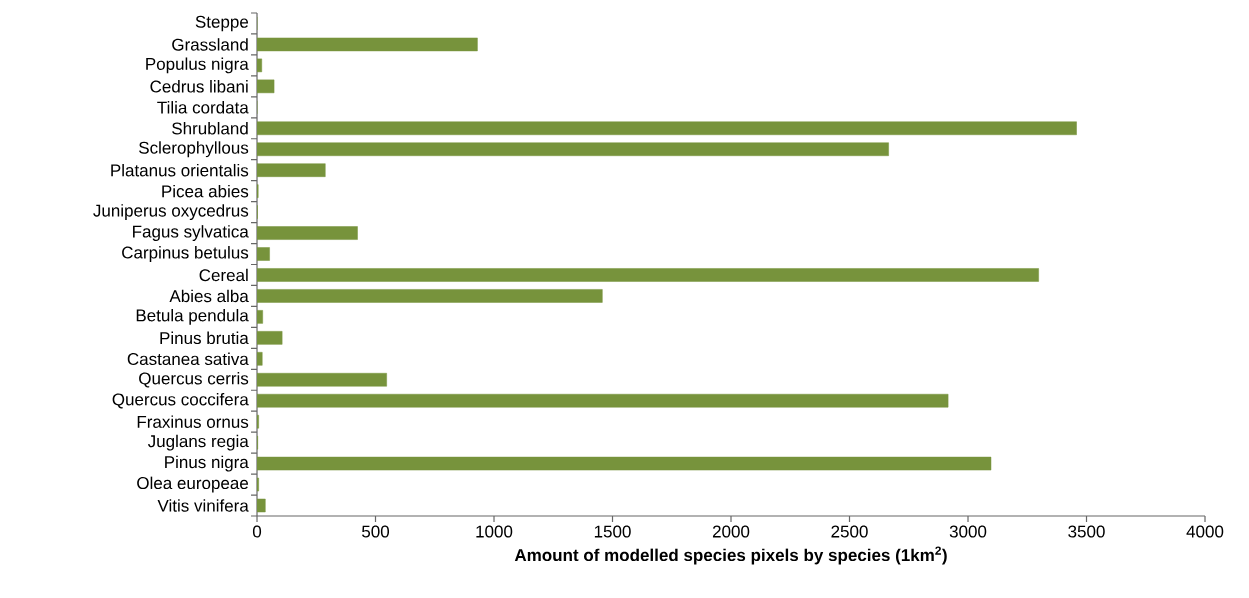 This screenshot has width=1249, height=598. I want to click on x-tick-label: 4000, so click(1205, 531).